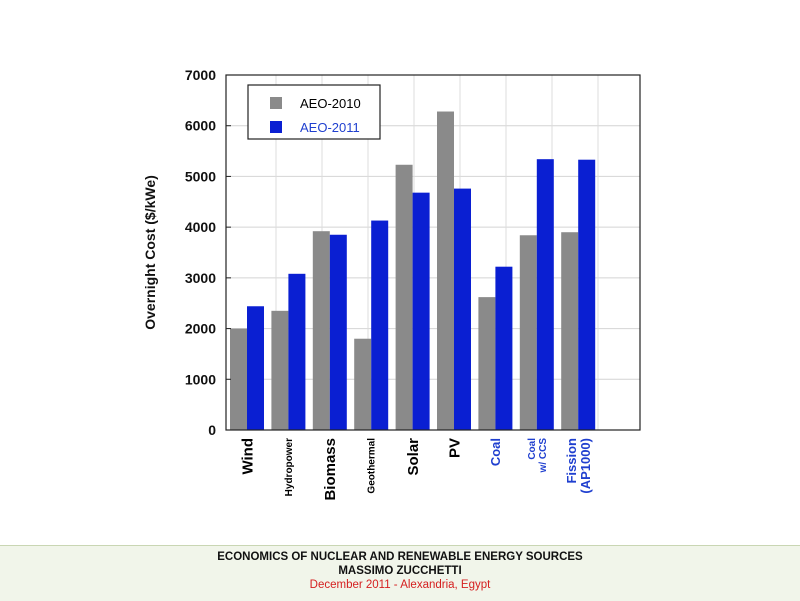 The height and width of the screenshot is (601, 800). Describe the element at coordinates (400, 585) in the screenshot. I see `footer-date-location: December 2011 - Alexandria, Egypt` at that location.